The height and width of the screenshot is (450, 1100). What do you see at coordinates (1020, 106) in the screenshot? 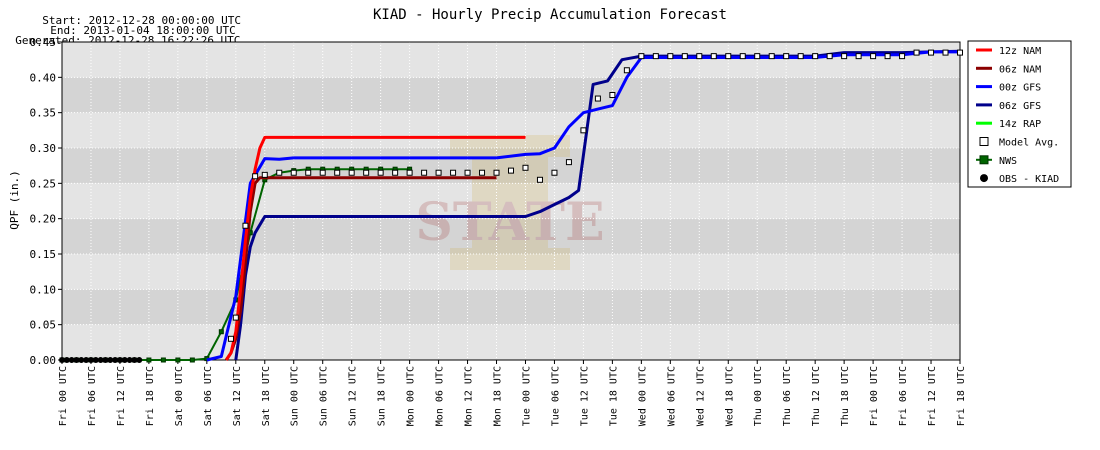
I see `legend-label-06z-gfs: 06z GFS` at bounding box center [1020, 106].